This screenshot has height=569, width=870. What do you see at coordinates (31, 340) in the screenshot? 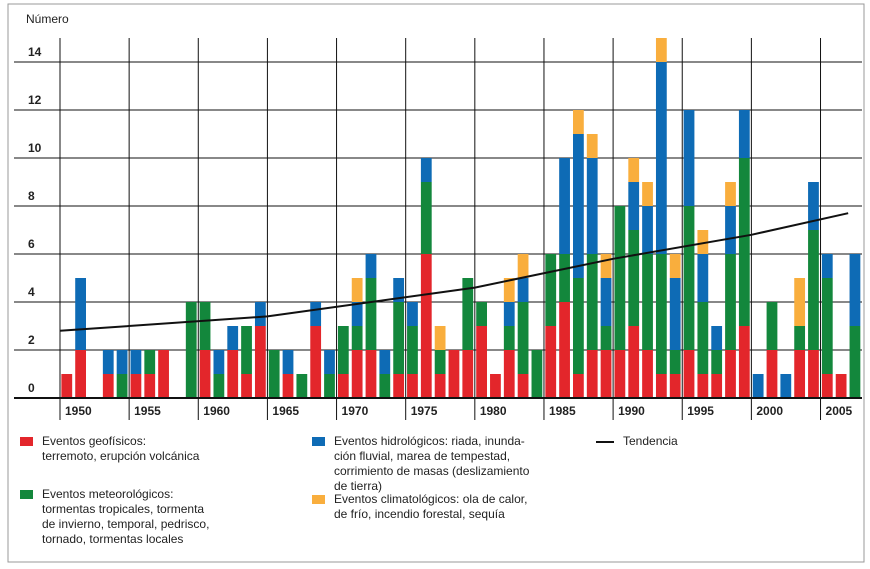
I see `y-tick-label: 2` at bounding box center [31, 340].